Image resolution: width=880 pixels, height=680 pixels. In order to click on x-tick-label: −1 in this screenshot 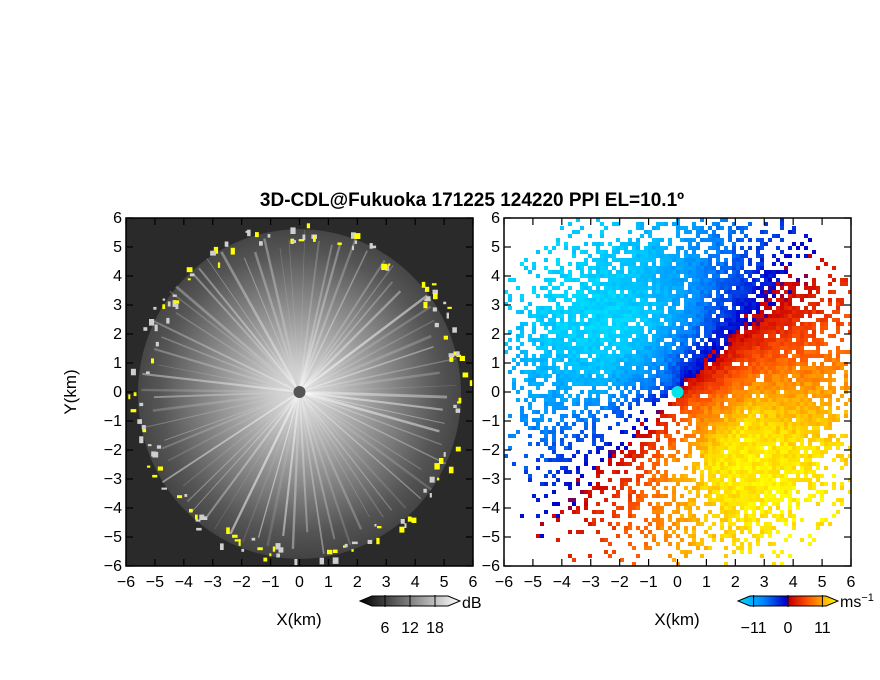, I will do `click(270, 582)`.